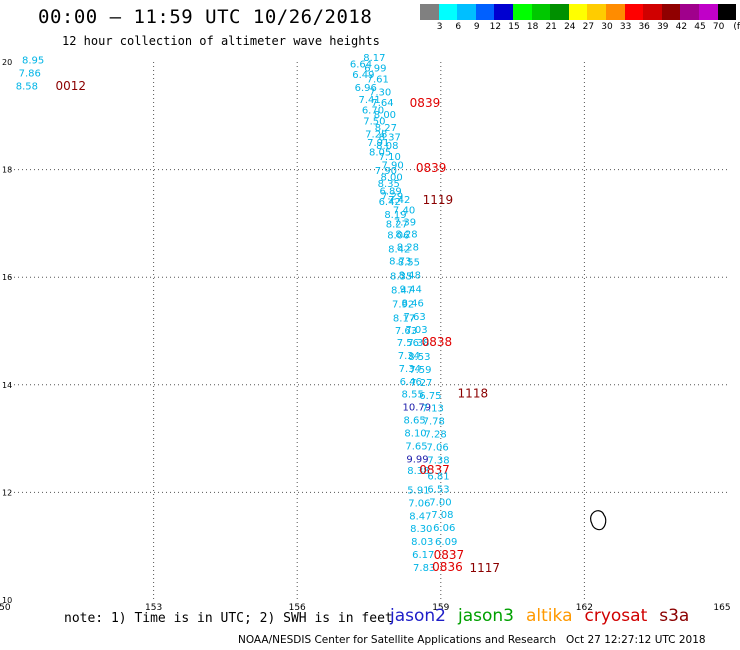  I want to click on wave-height-label: 6.09, so click(446, 542).